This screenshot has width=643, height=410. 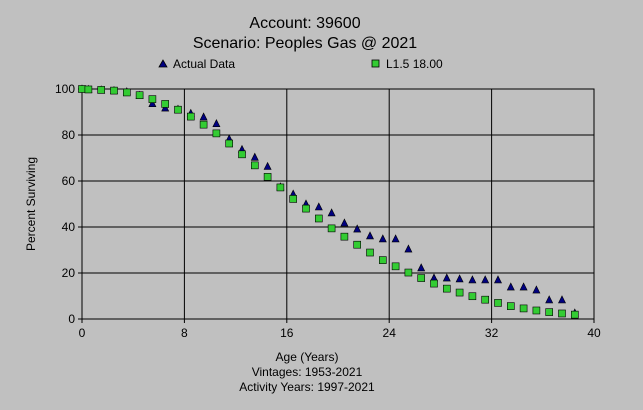 I want to click on legend-square-marker, so click(x=375, y=63).